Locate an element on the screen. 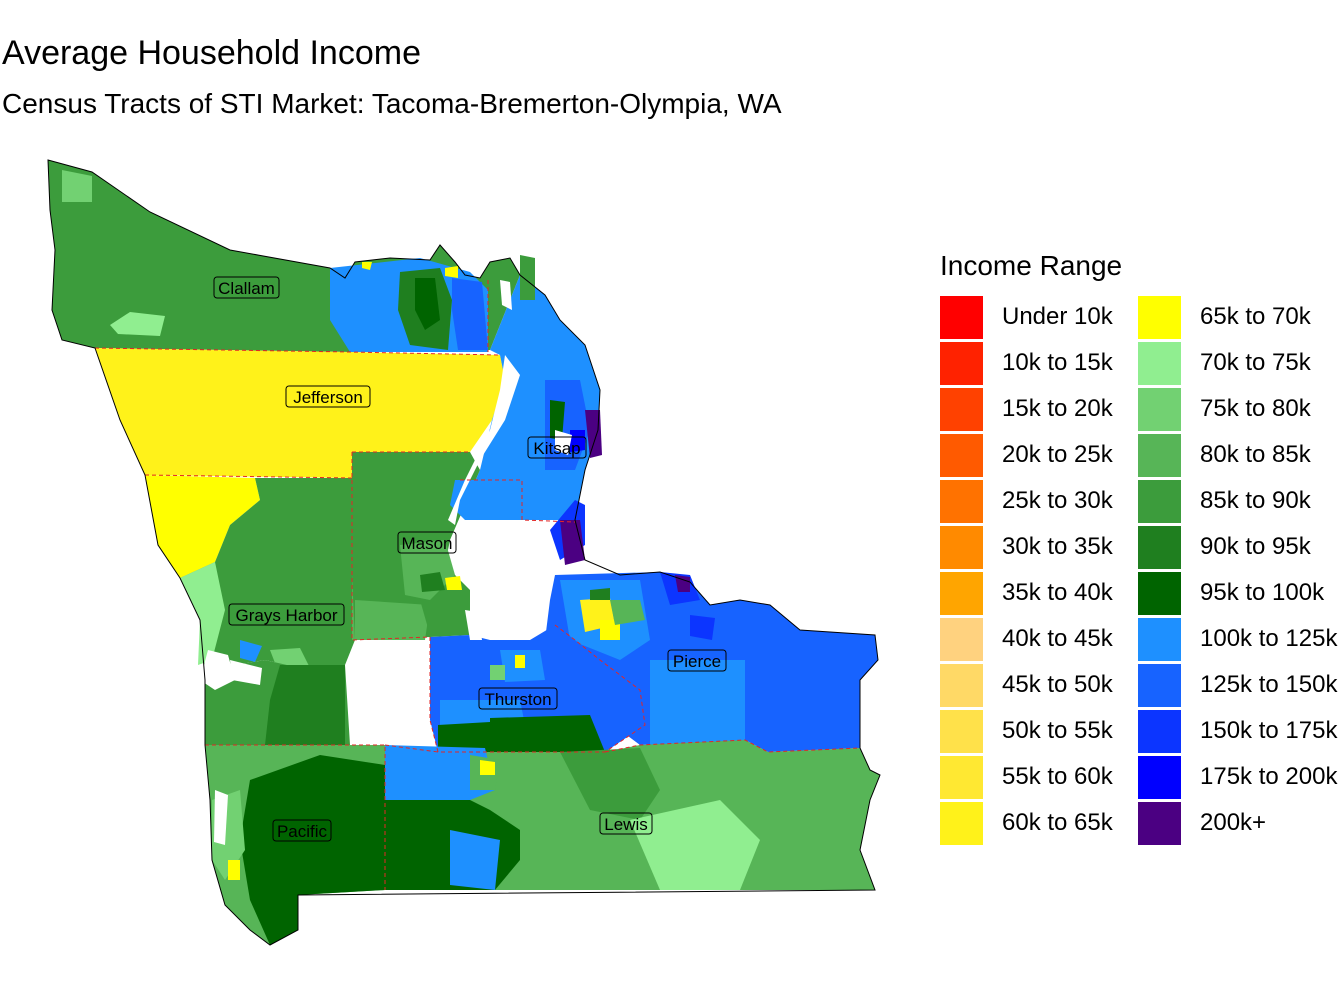  county-label-text: Mason is located at coordinates (426, 543).